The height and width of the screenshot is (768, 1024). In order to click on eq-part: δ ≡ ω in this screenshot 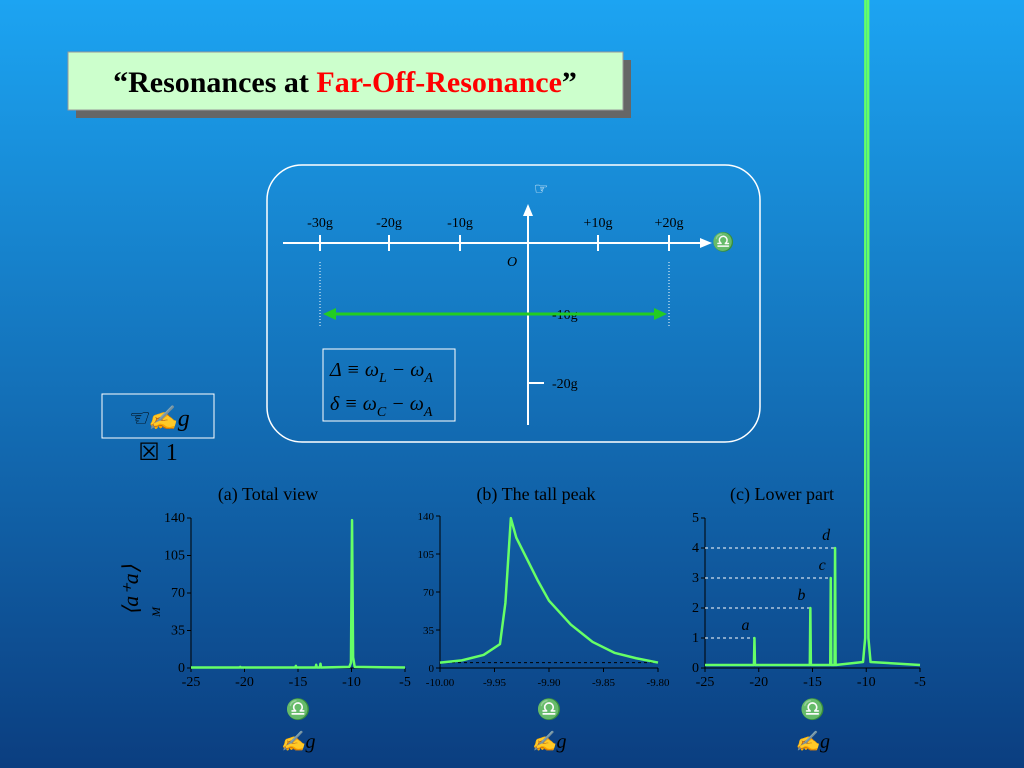, I will do `click(353, 404)`.